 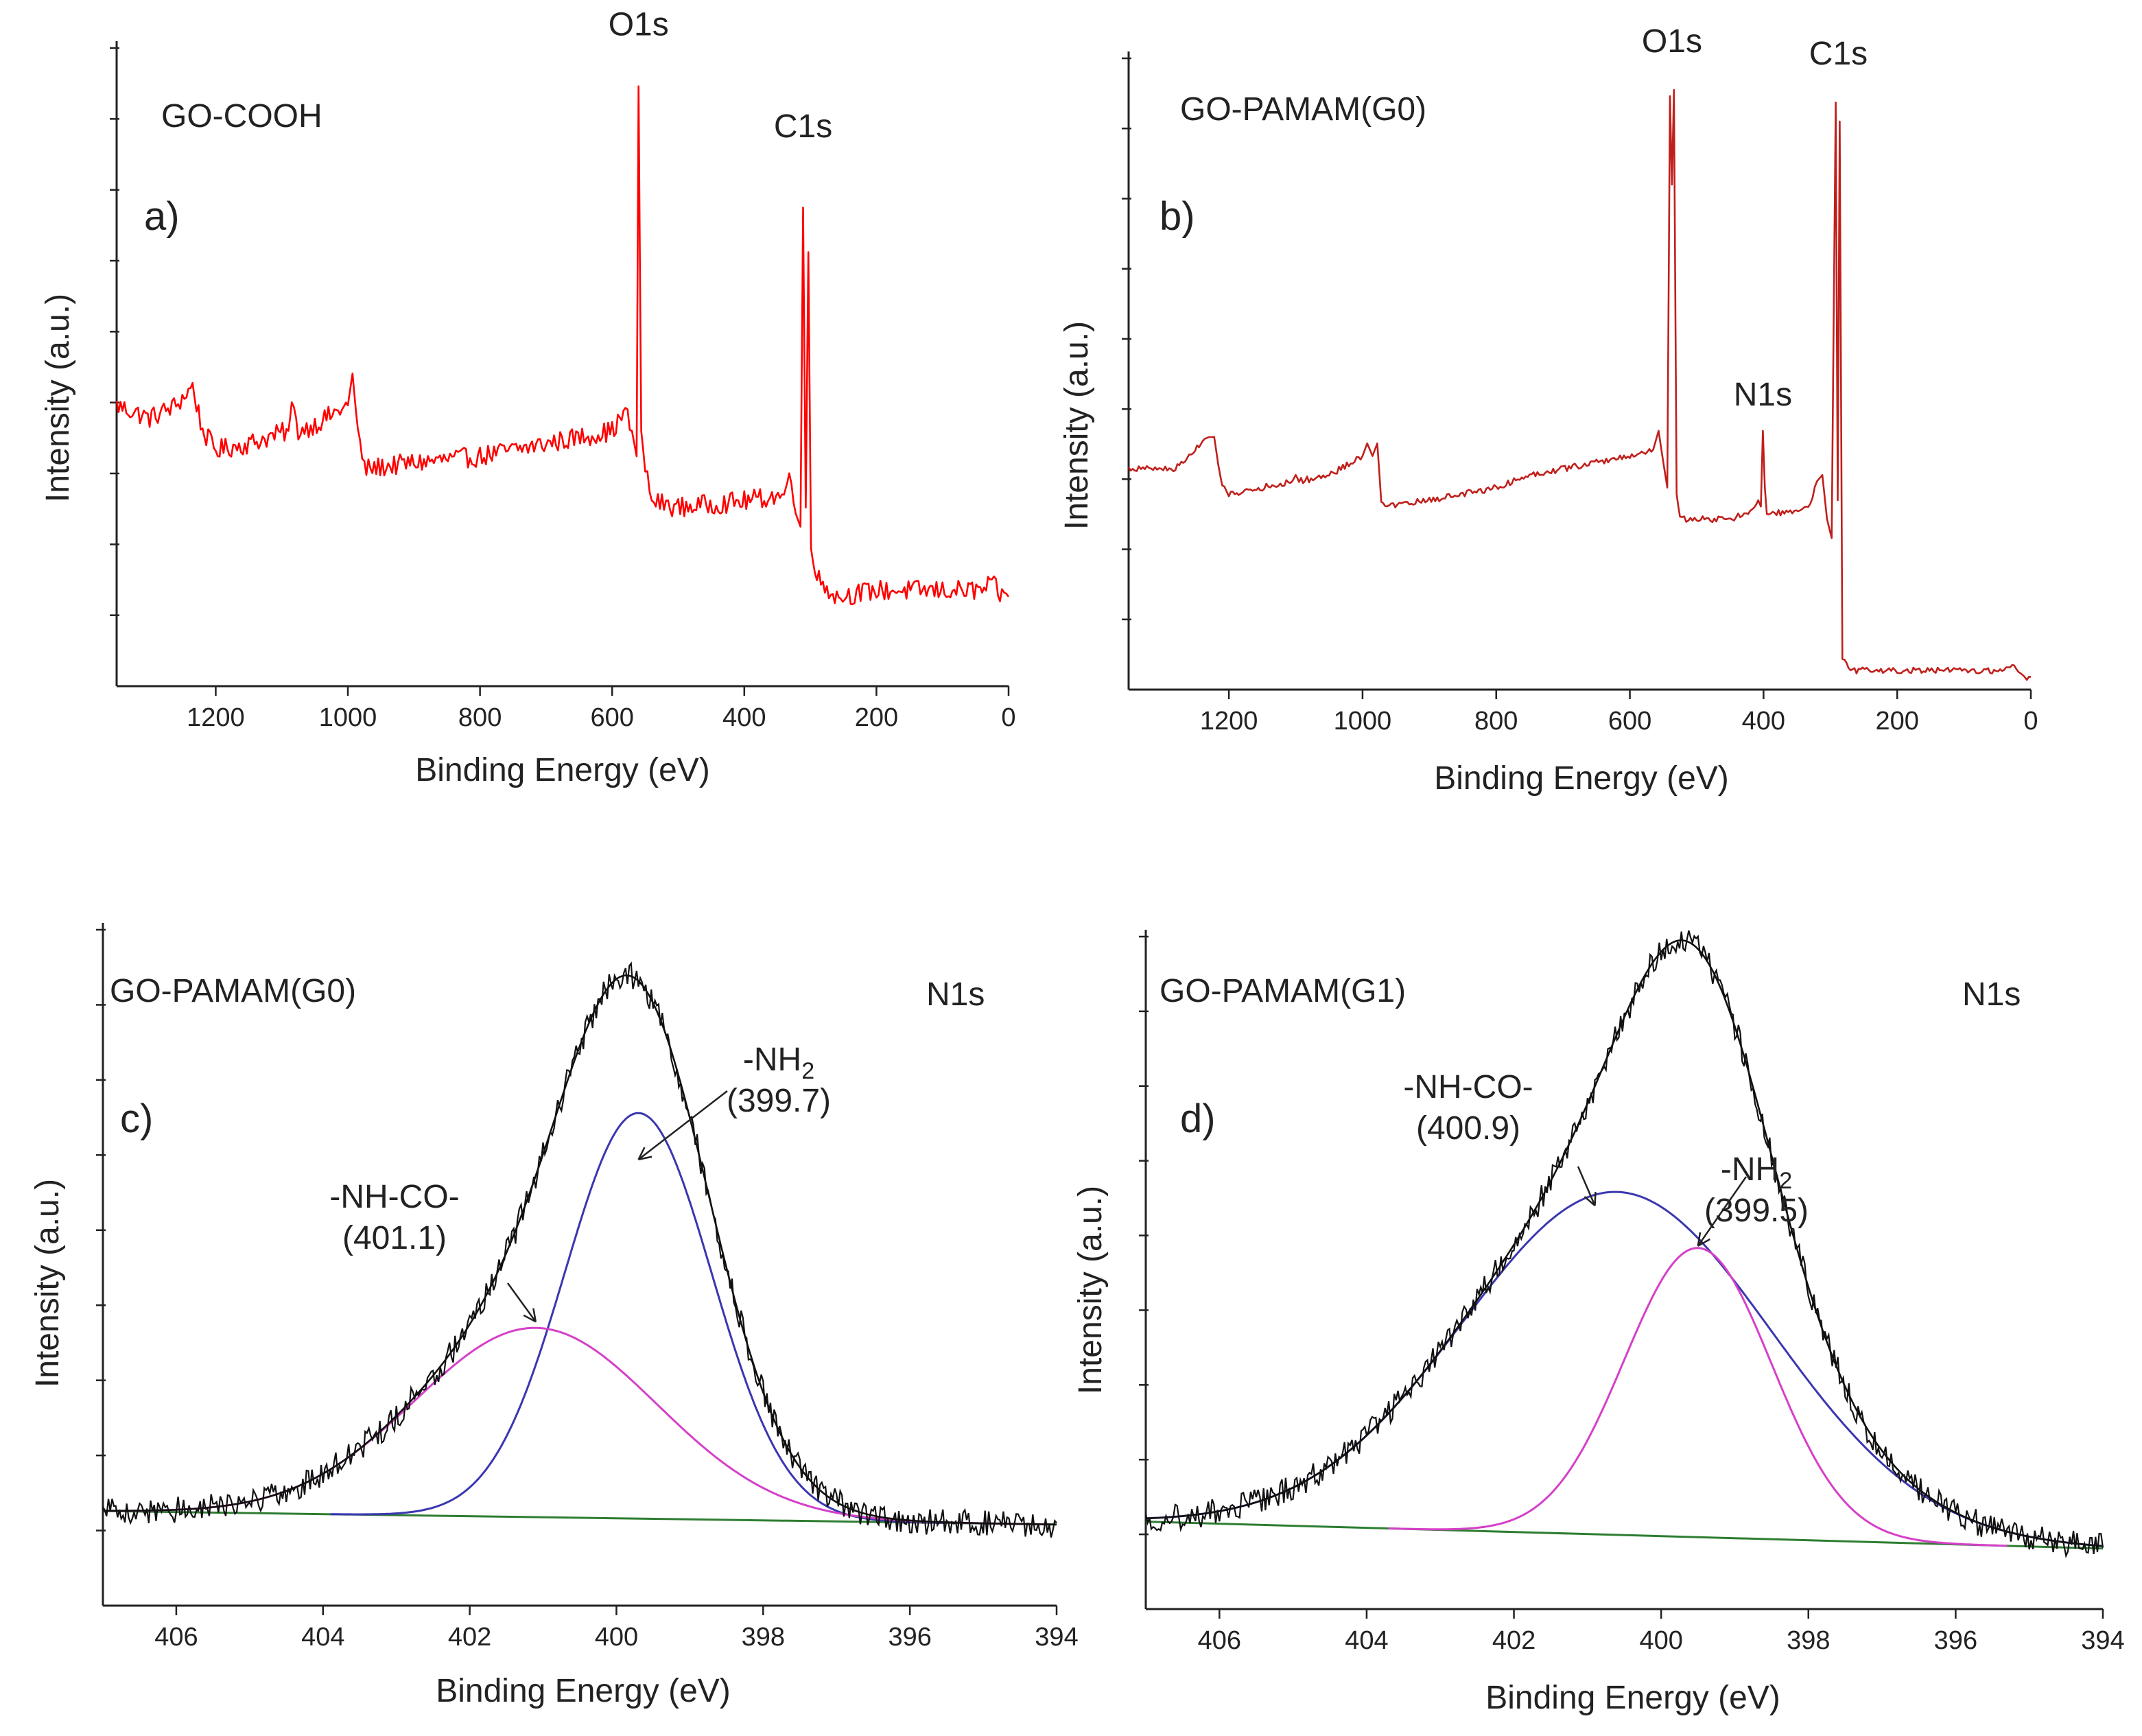 I want to click on corner-label-c: N1s, so click(x=955, y=995).